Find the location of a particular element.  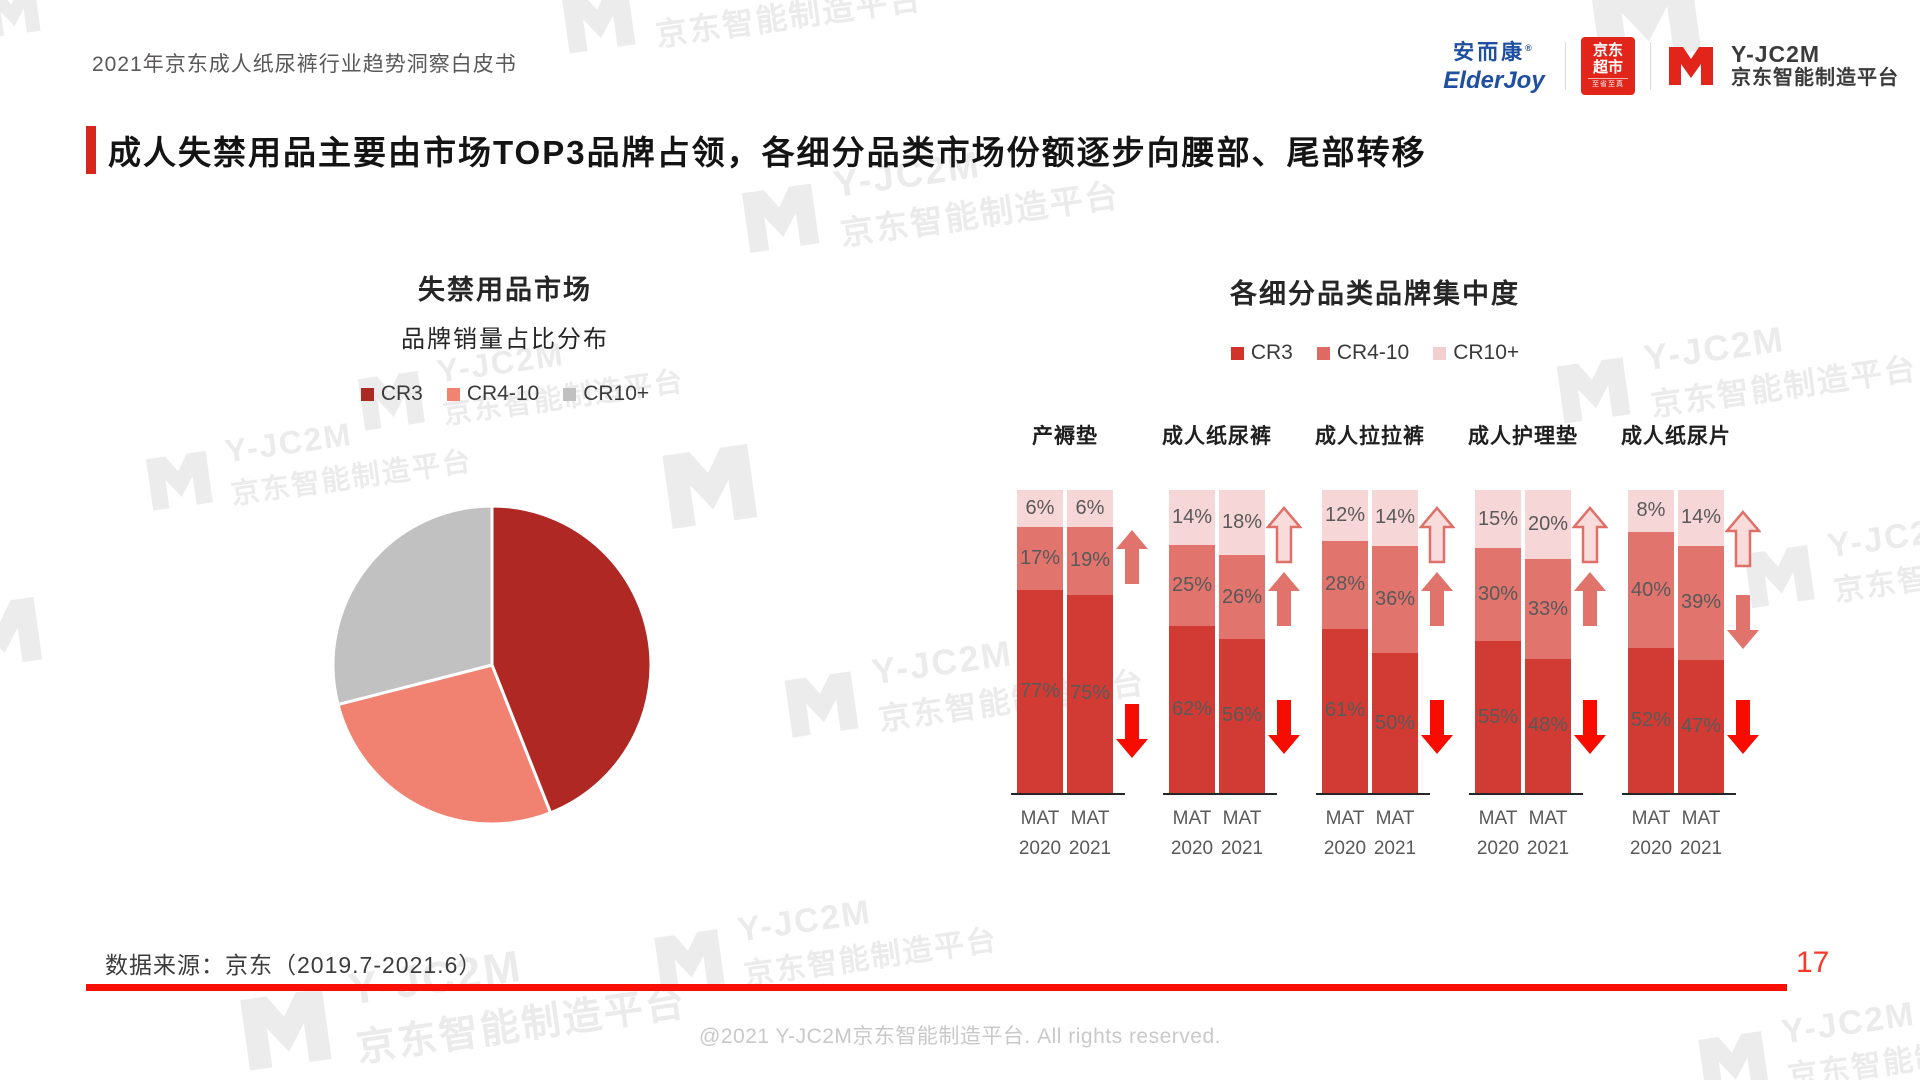

bar-segment-CR4-10: 26% is located at coordinates (1242, 597).